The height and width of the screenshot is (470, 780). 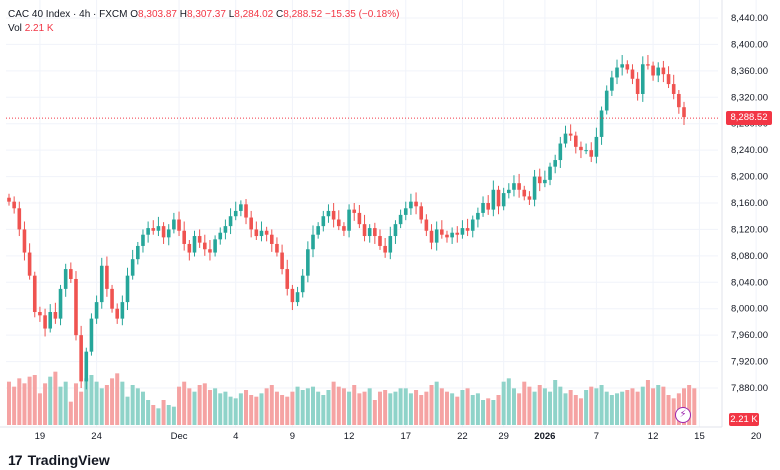 I want to click on lightning-icon: ⚡, so click(x=683, y=415).